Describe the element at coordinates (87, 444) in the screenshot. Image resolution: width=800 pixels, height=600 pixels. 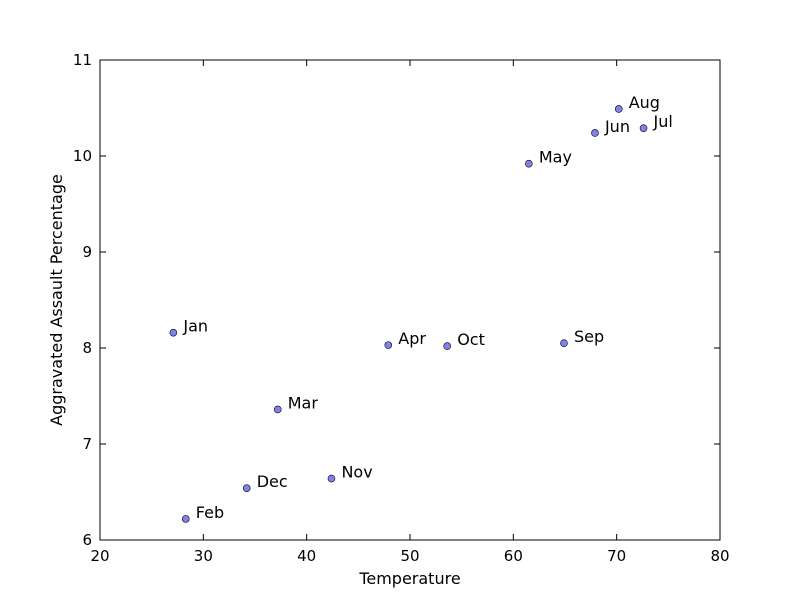
I see `y-tick-label: 7` at that location.